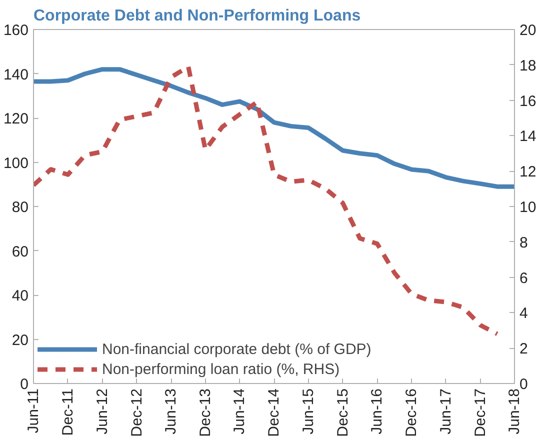 The width and height of the screenshot is (539, 439). What do you see at coordinates (16, 119) in the screenshot?
I see `y-tick-label: 120` at bounding box center [16, 119].